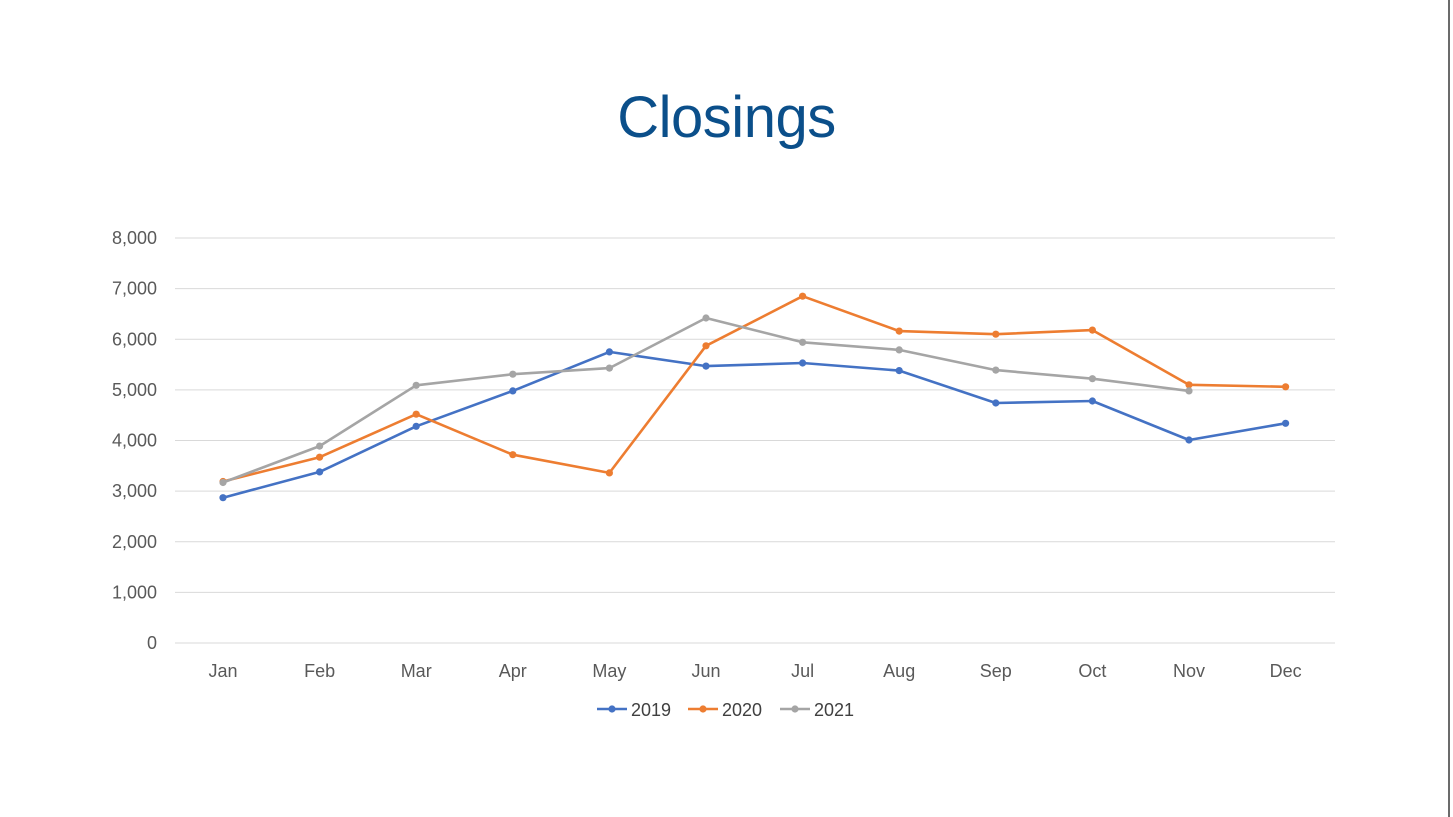 This screenshot has height=817, width=1453. What do you see at coordinates (609, 671) in the screenshot?
I see `x-tick-label: May` at bounding box center [609, 671].